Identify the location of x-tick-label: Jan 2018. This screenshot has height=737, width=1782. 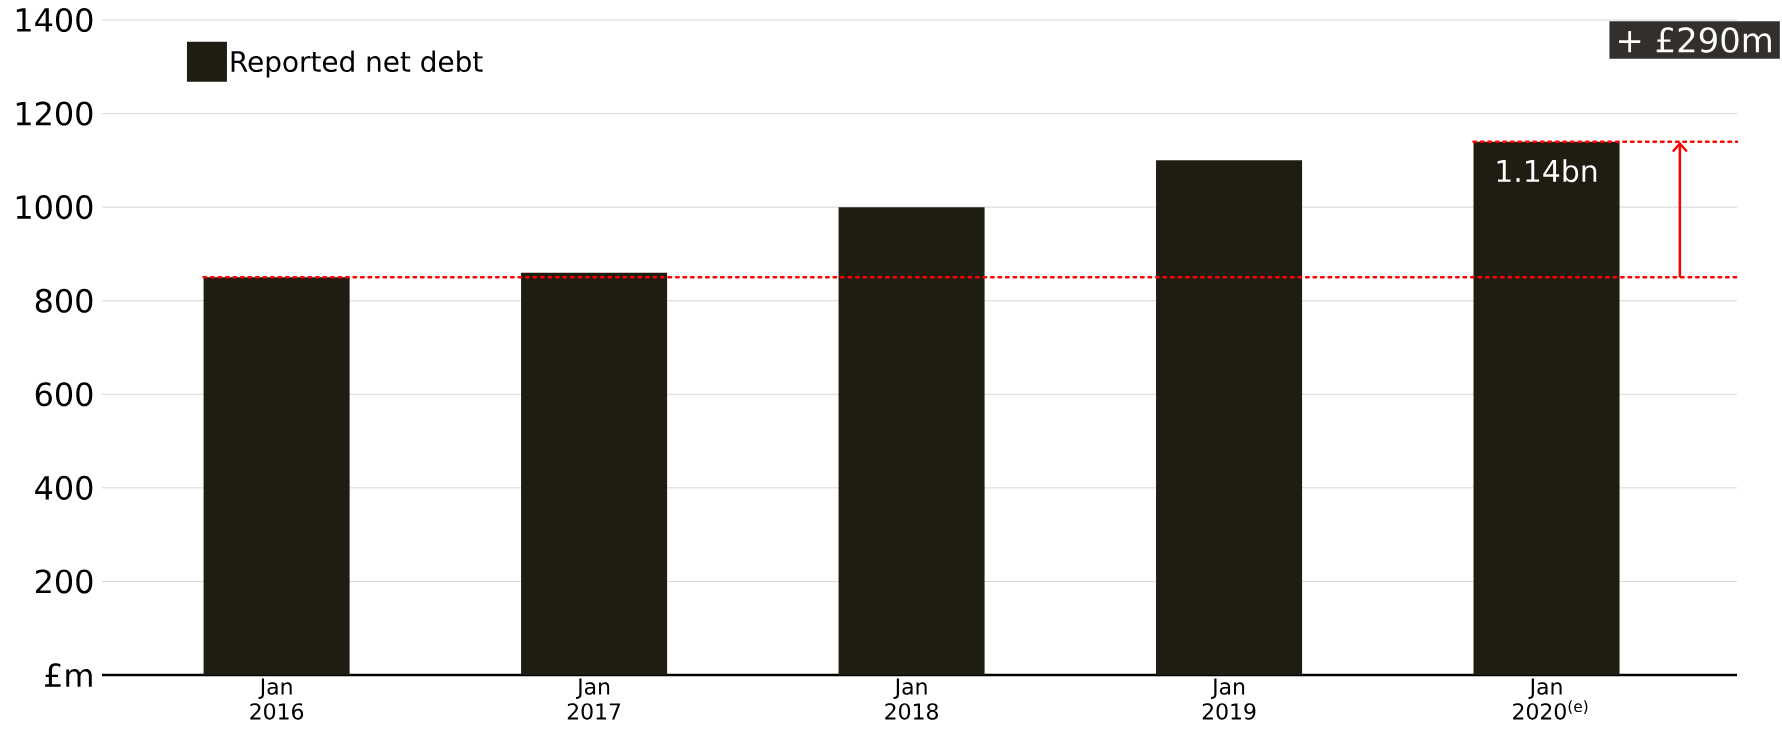
(911, 699).